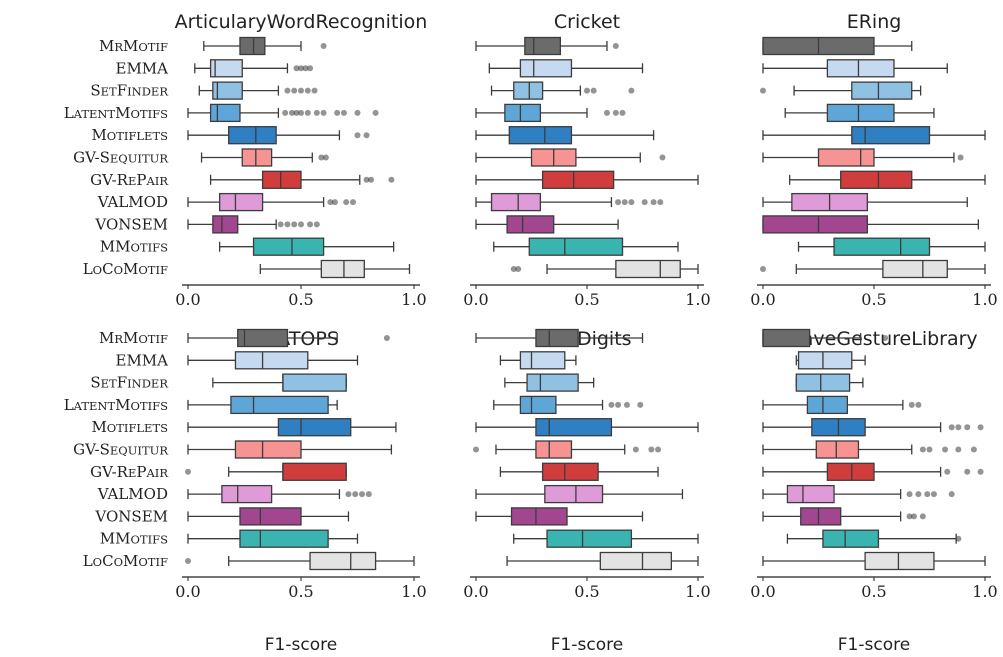 The height and width of the screenshot is (657, 1003). I want to click on method-label-locomotif: LOCOMOTIF, so click(125, 561).